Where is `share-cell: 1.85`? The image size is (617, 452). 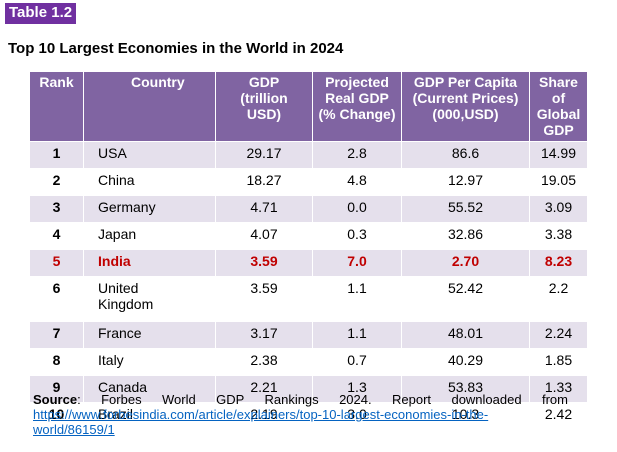 share-cell: 1.85 is located at coordinates (558, 362).